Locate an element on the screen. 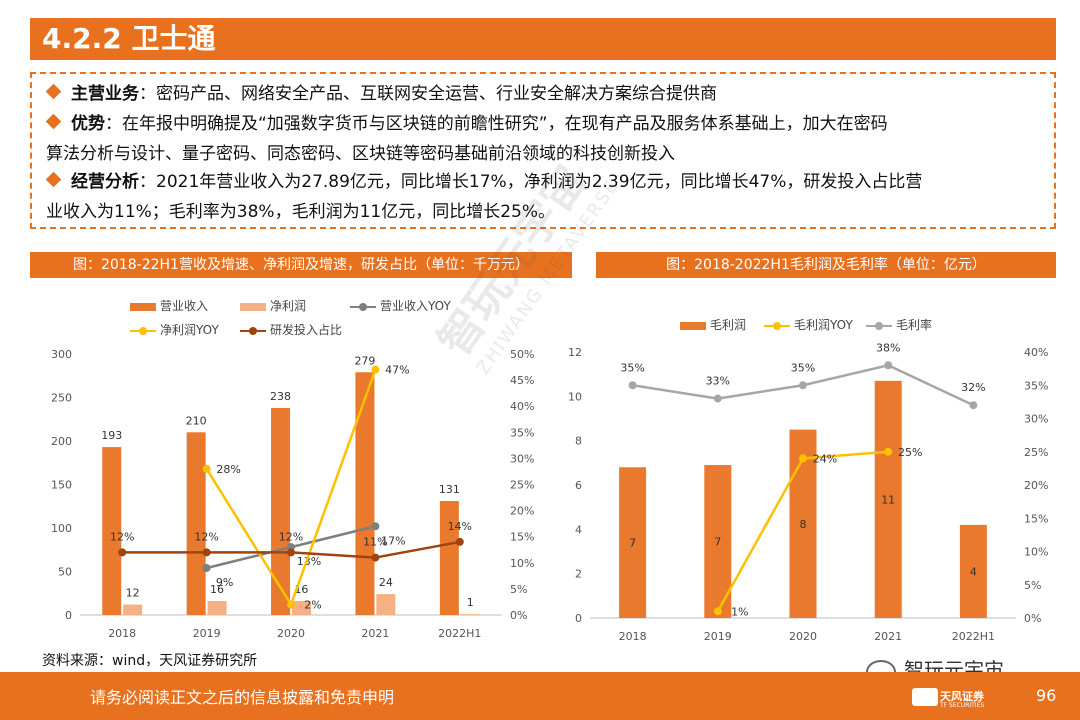  right-chart-title: 图：2018-2022H1毛利润及毛利率（单位：亿元） is located at coordinates (826, 265).